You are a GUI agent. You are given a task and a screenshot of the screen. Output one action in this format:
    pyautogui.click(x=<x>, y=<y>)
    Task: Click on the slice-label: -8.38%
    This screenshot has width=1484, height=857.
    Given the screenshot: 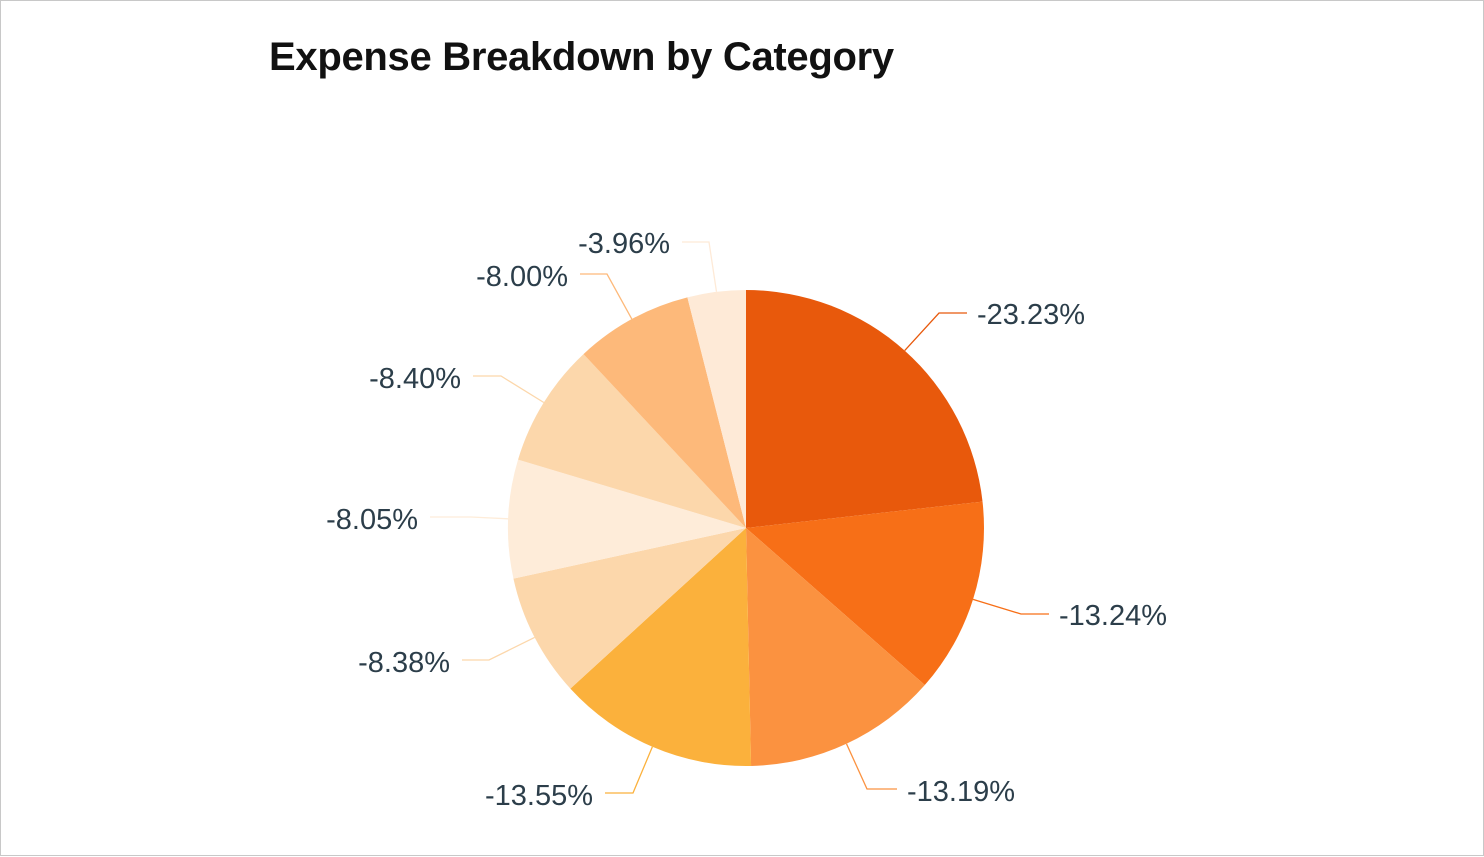 What is the action you would take?
    pyautogui.click(x=404, y=663)
    